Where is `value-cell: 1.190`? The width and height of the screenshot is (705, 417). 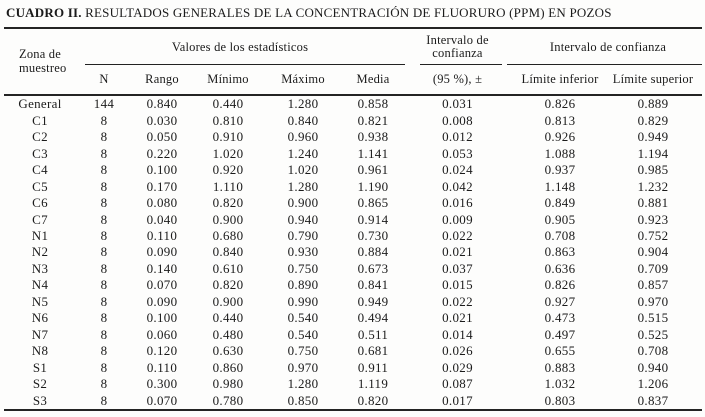
value-cell: 1.190 is located at coordinates (373, 186).